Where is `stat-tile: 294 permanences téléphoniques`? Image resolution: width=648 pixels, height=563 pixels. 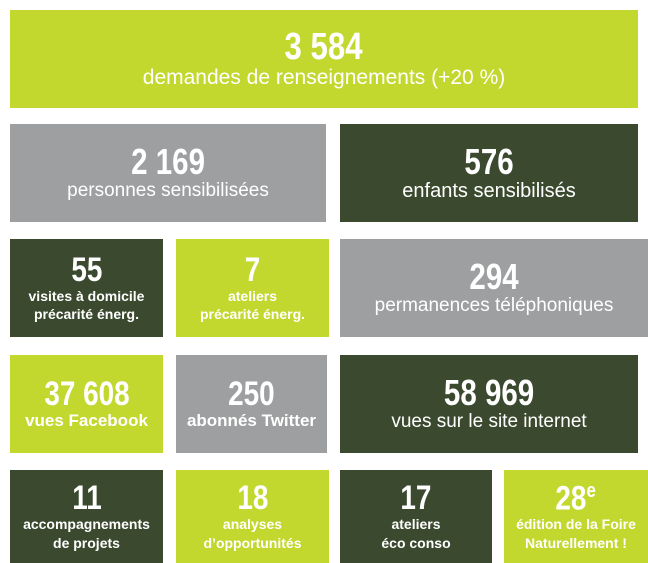 stat-tile: 294 permanences téléphoniques is located at coordinates (494, 288).